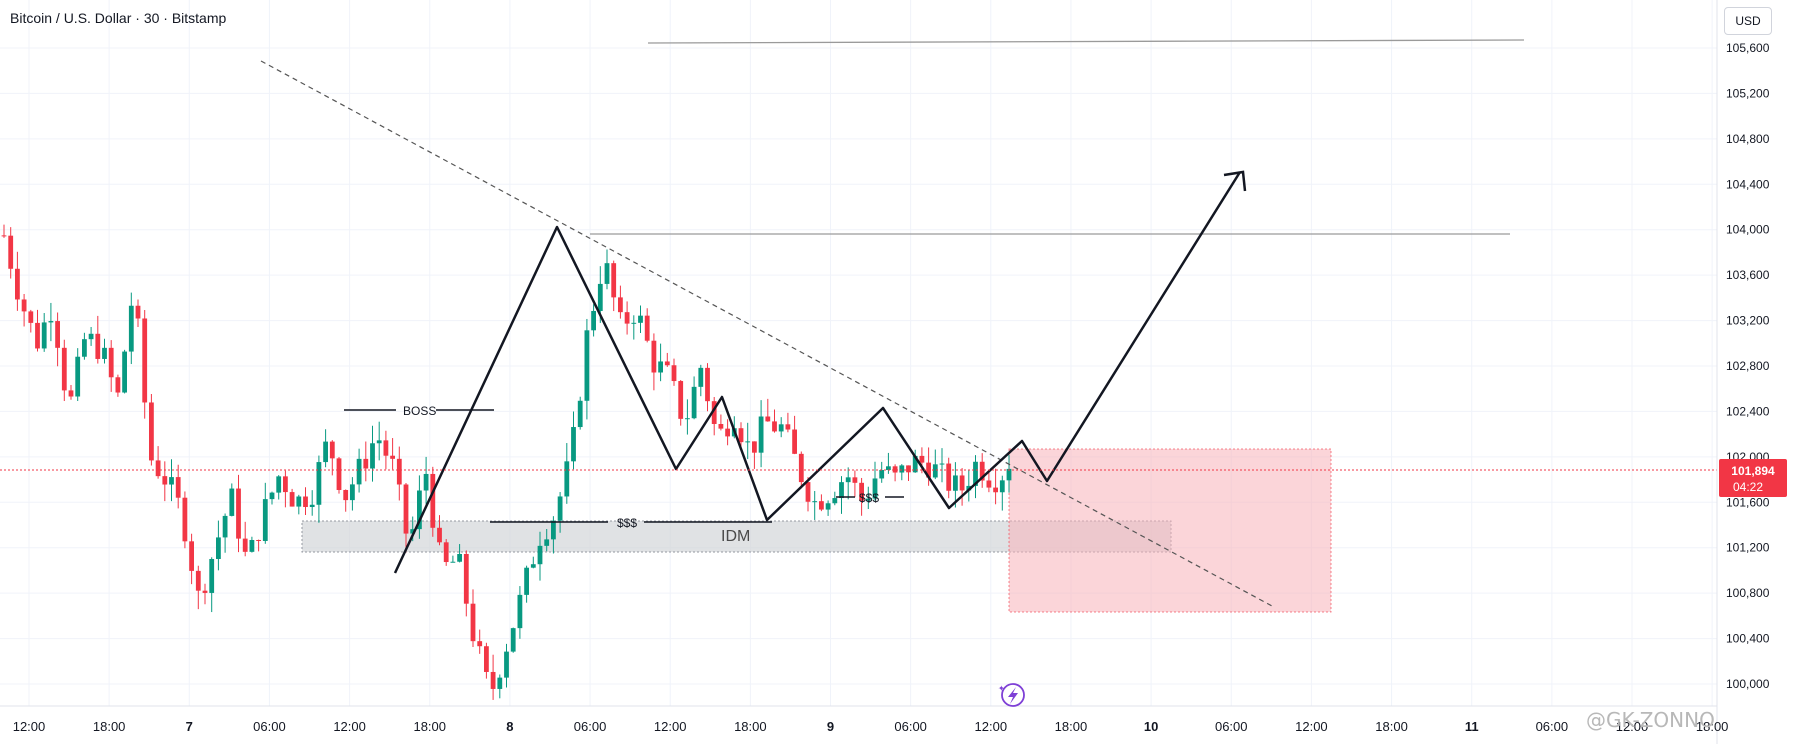 The image size is (1794, 744). Describe the element at coordinates (1748, 21) in the screenshot. I see `currency-button: USD` at that location.